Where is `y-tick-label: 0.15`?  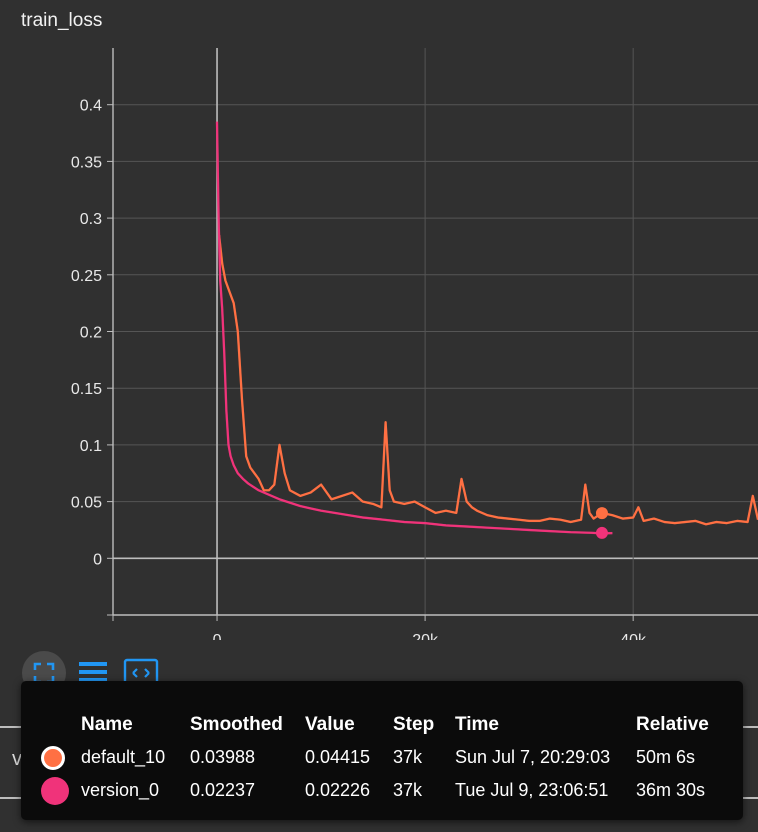 y-tick-label: 0.15 is located at coordinates (86, 389).